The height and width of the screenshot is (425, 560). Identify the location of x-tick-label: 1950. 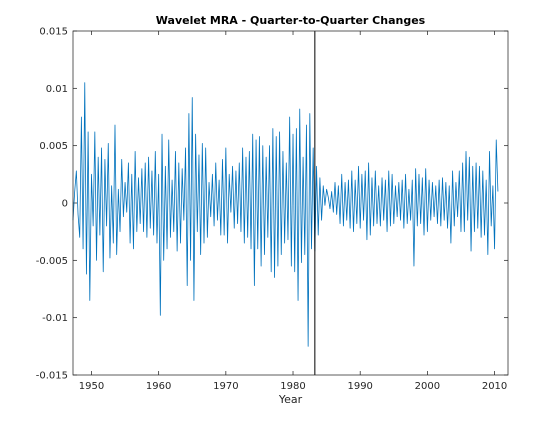
(91, 386).